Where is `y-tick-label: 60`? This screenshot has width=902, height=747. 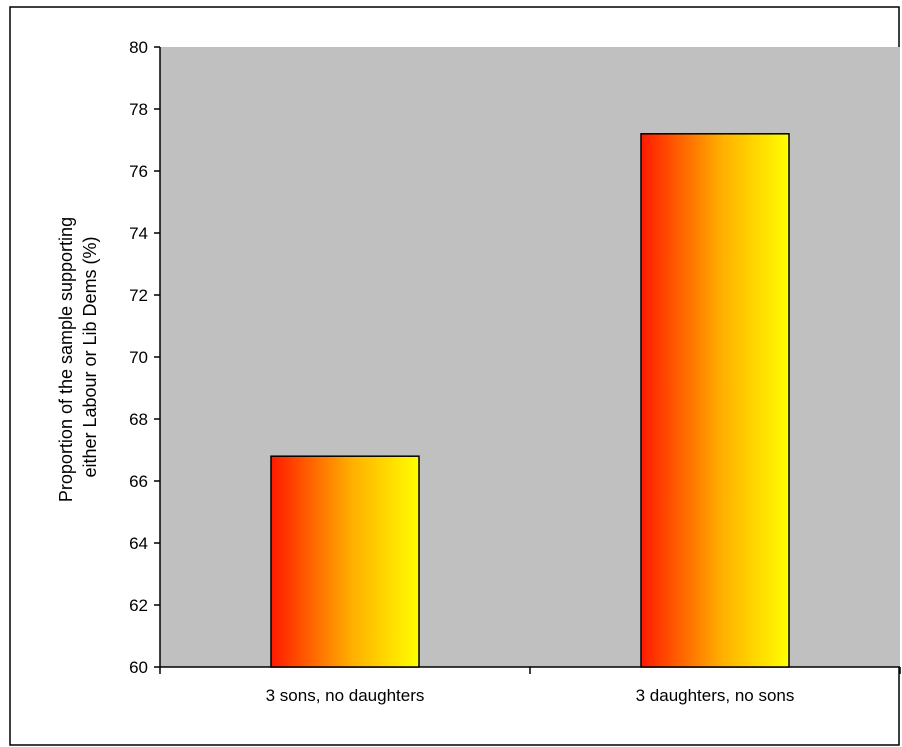 y-tick-label: 60 is located at coordinates (138, 667).